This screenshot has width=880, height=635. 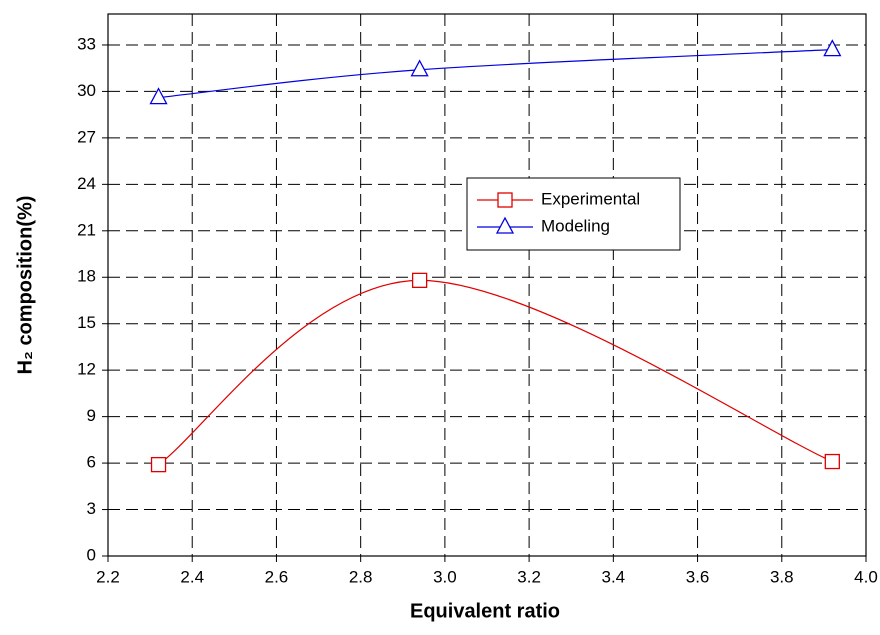 I want to click on y-tick-label: 9, so click(x=91, y=415).